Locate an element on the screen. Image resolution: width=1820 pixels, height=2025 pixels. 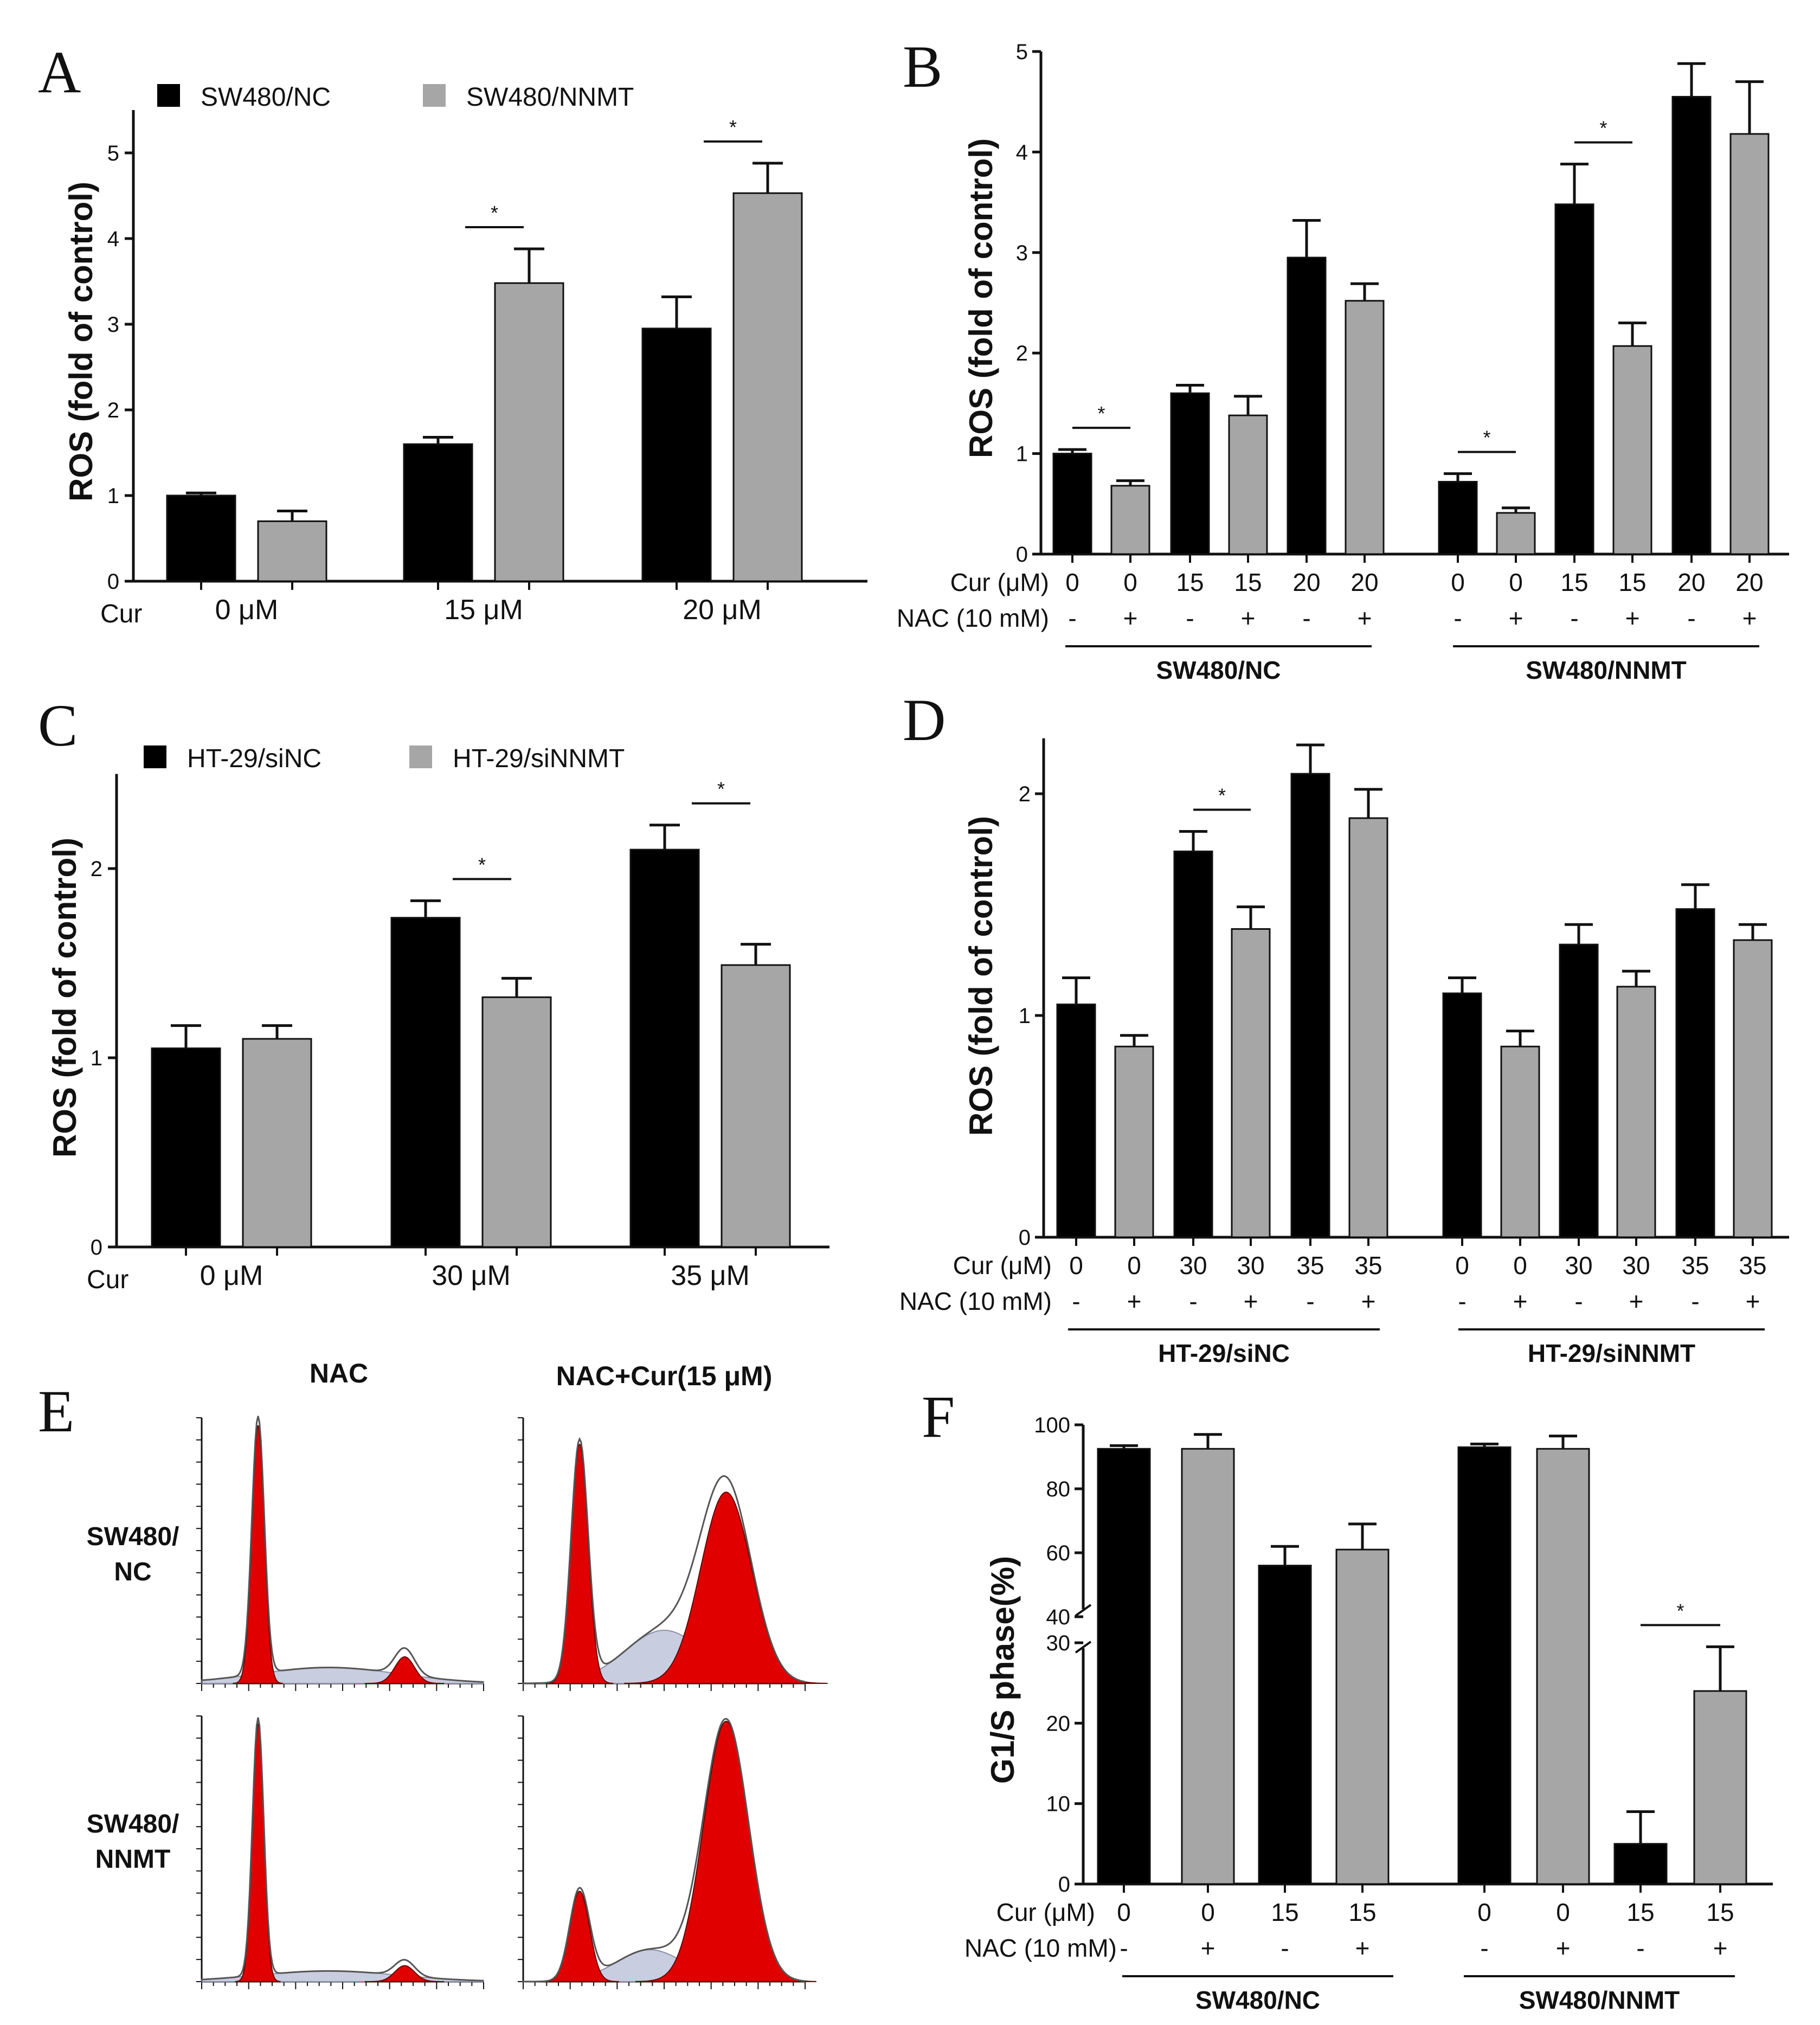
y-tick-label: 5 is located at coordinates (1022, 52).